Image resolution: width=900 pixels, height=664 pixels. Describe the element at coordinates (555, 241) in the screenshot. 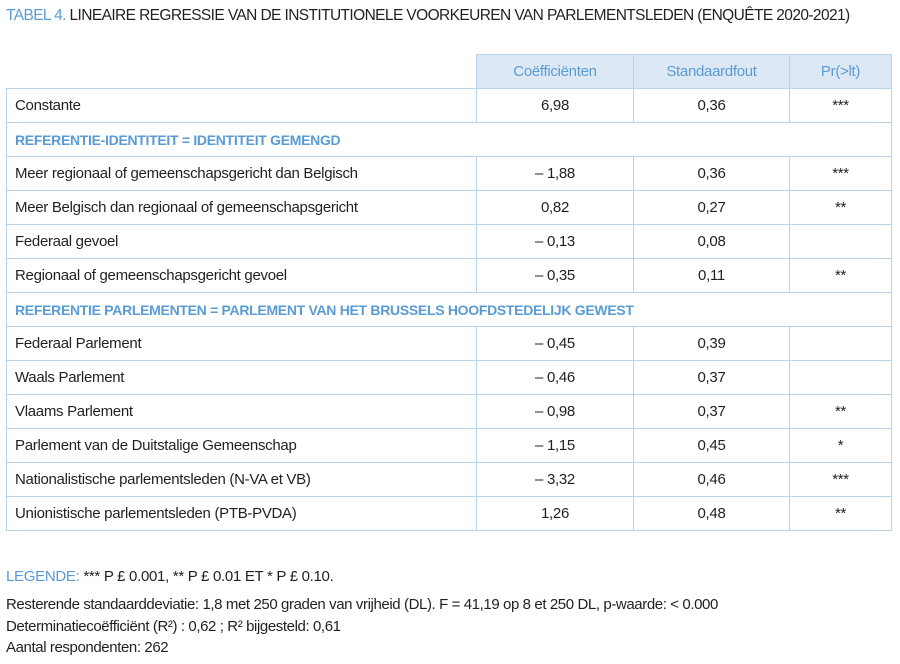

I see `coefficient: – 0,13` at that location.